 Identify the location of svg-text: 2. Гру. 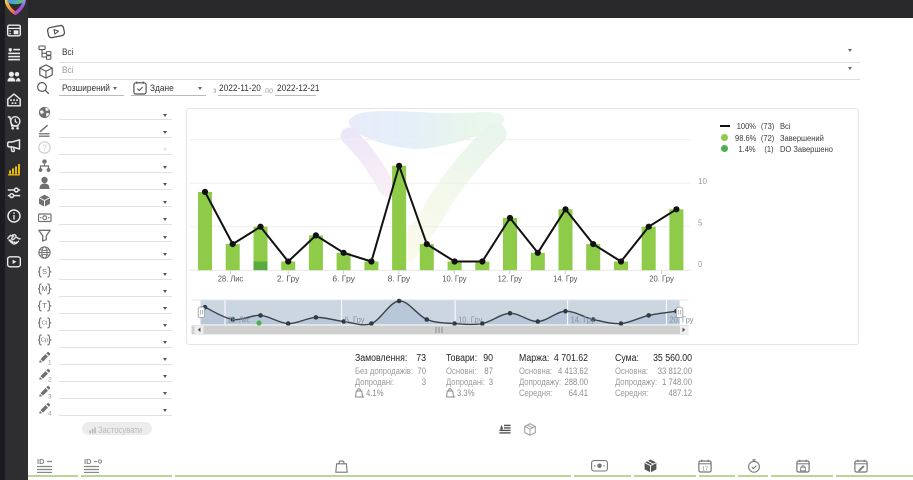
(288, 279).